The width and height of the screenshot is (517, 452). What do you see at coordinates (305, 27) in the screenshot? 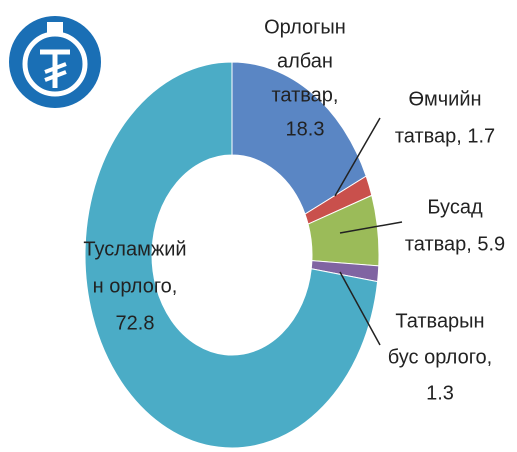
I see `data-label: Орлогын` at bounding box center [305, 27].